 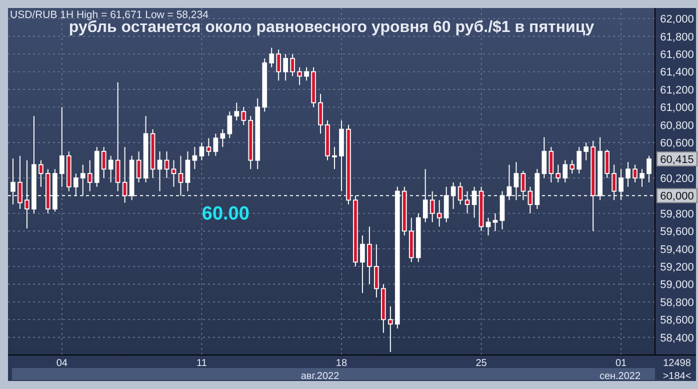 I want to click on y-tick-label: 61,600, so click(x=677, y=55).